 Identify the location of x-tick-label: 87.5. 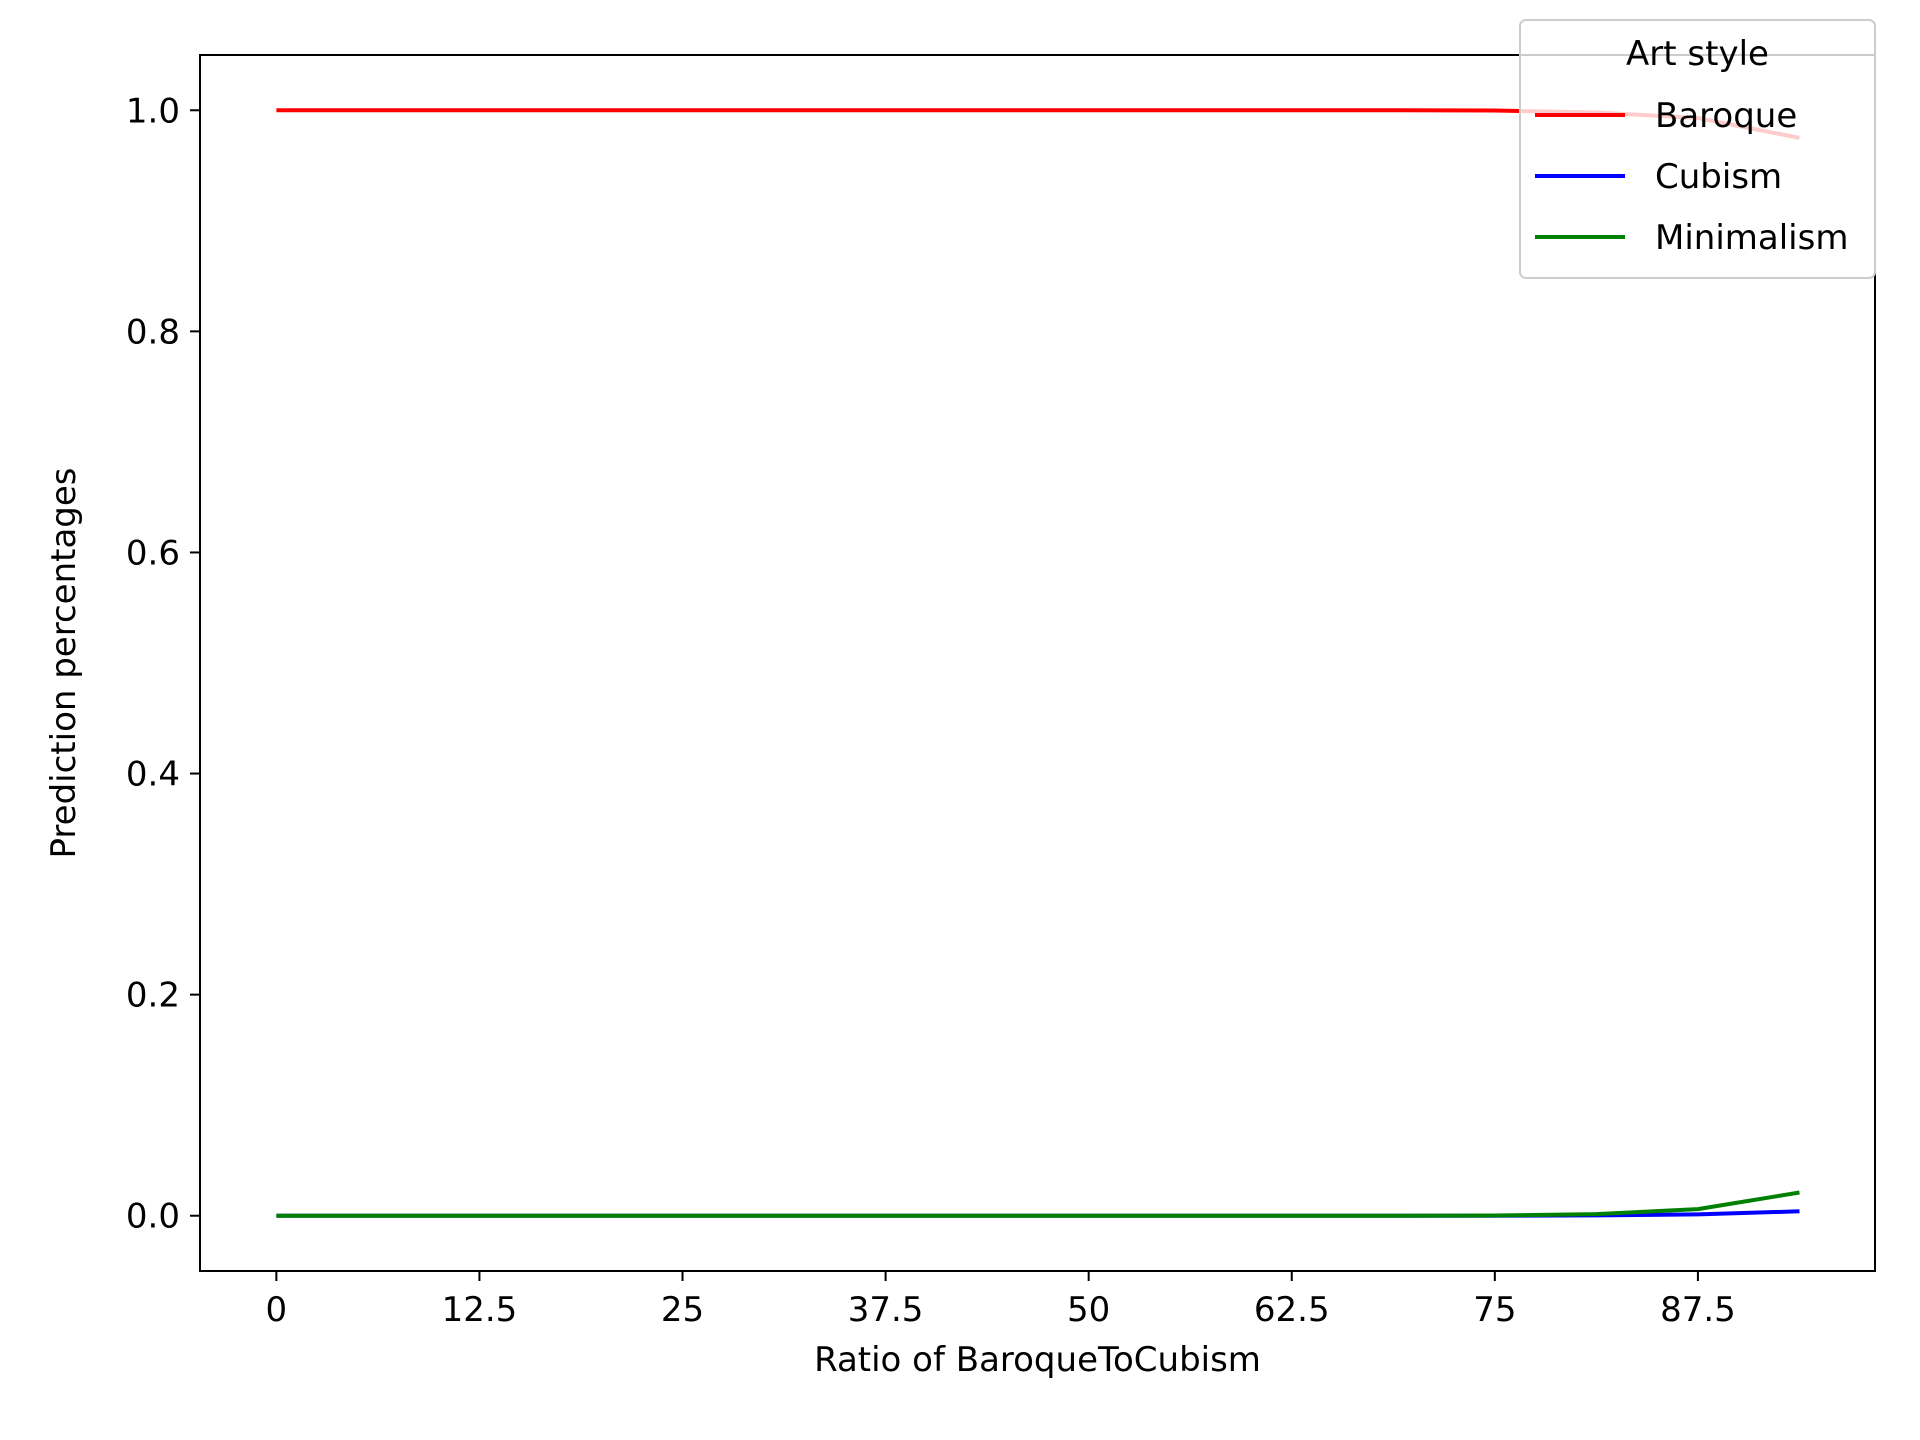
(1698, 1310).